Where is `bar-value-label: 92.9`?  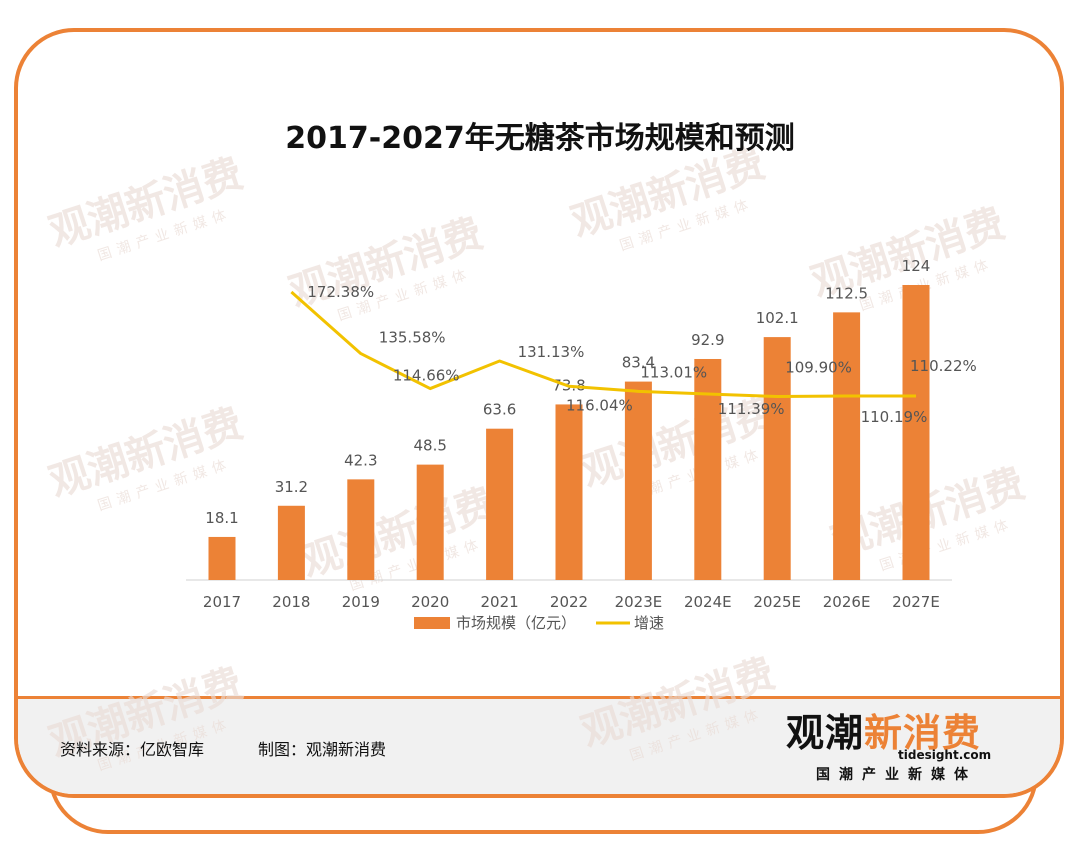 bar-value-label: 92.9 is located at coordinates (707, 340).